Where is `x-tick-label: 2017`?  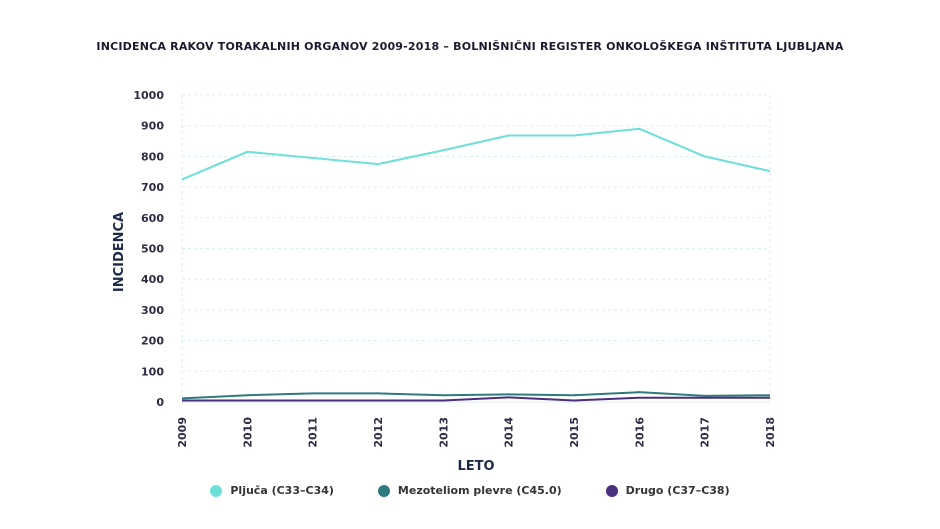
x-tick-label: 2017 is located at coordinates (705, 432).